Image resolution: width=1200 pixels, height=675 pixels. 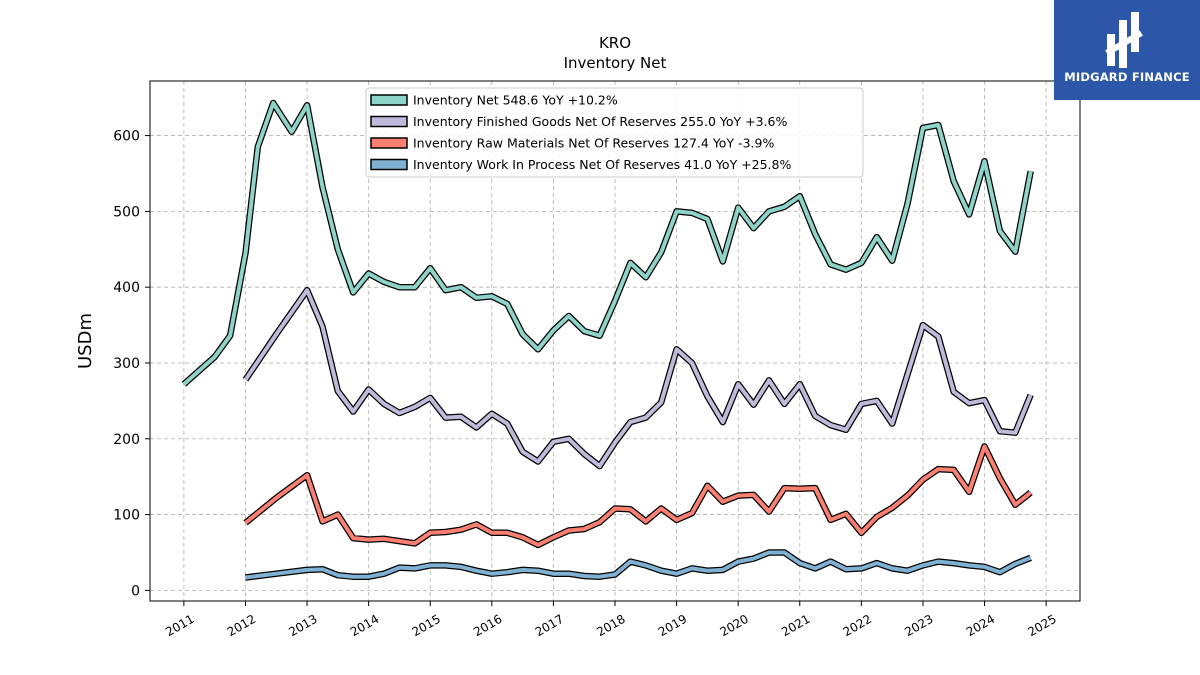 I want to click on brand-logo: MIDGARD FINANCE, so click(x=1127, y=50).